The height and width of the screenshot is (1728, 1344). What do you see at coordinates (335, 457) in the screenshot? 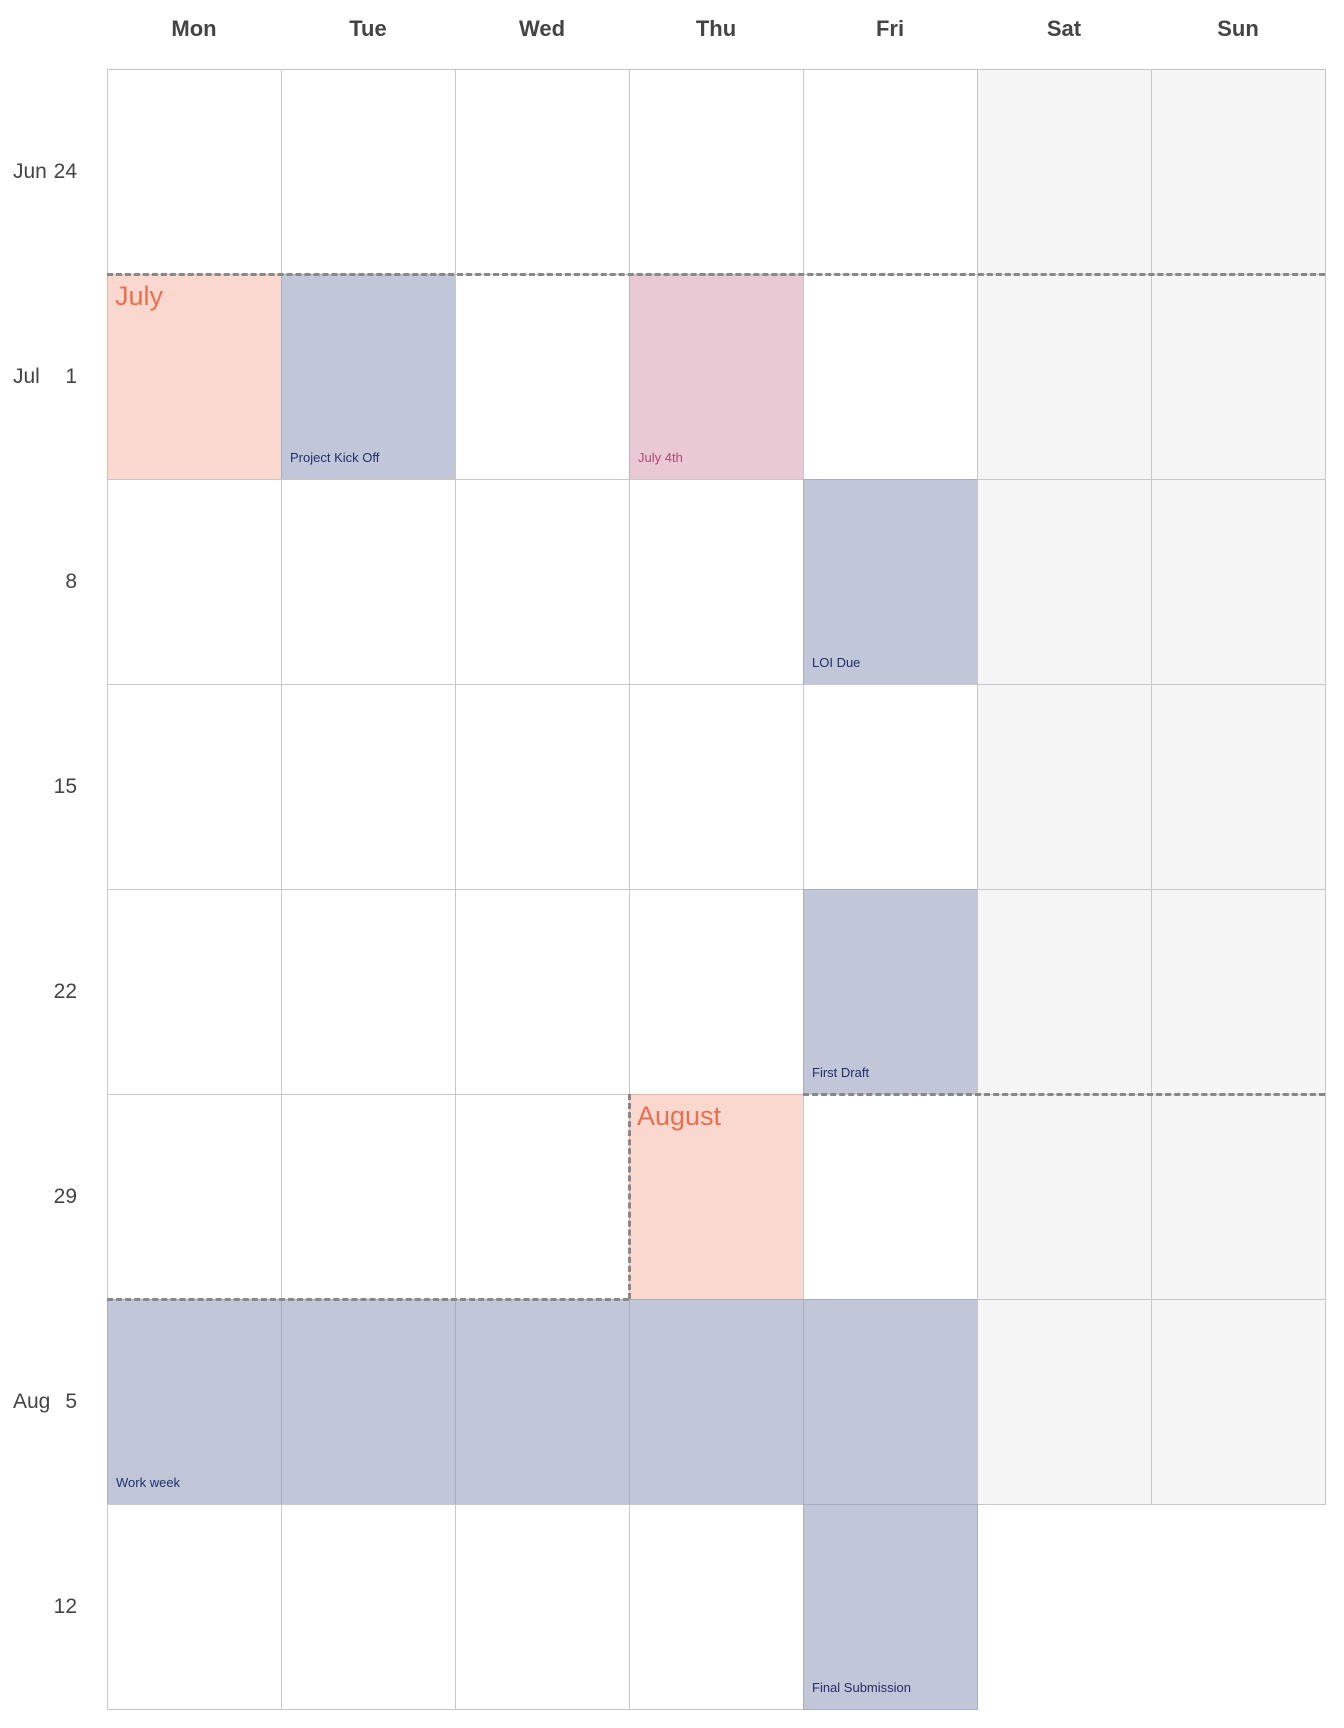
I see `event-label: Project Kick Off` at bounding box center [335, 457].